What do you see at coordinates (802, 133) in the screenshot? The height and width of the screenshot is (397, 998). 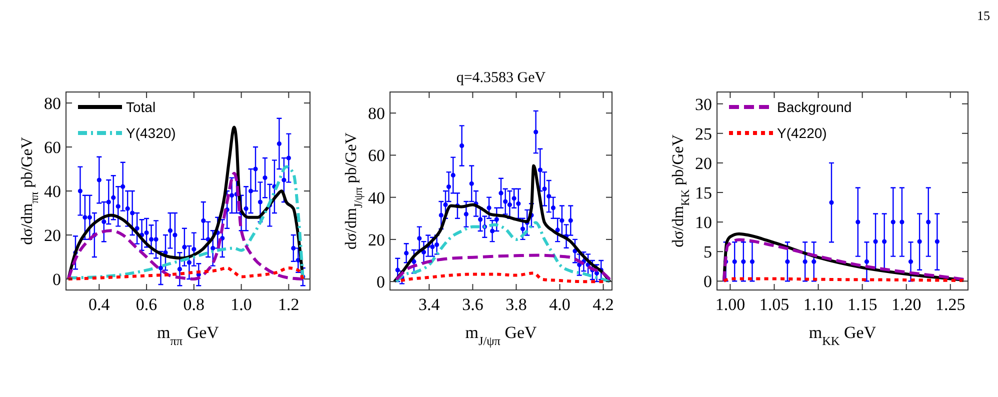 I see `legend-label: Y(4220)` at bounding box center [802, 133].